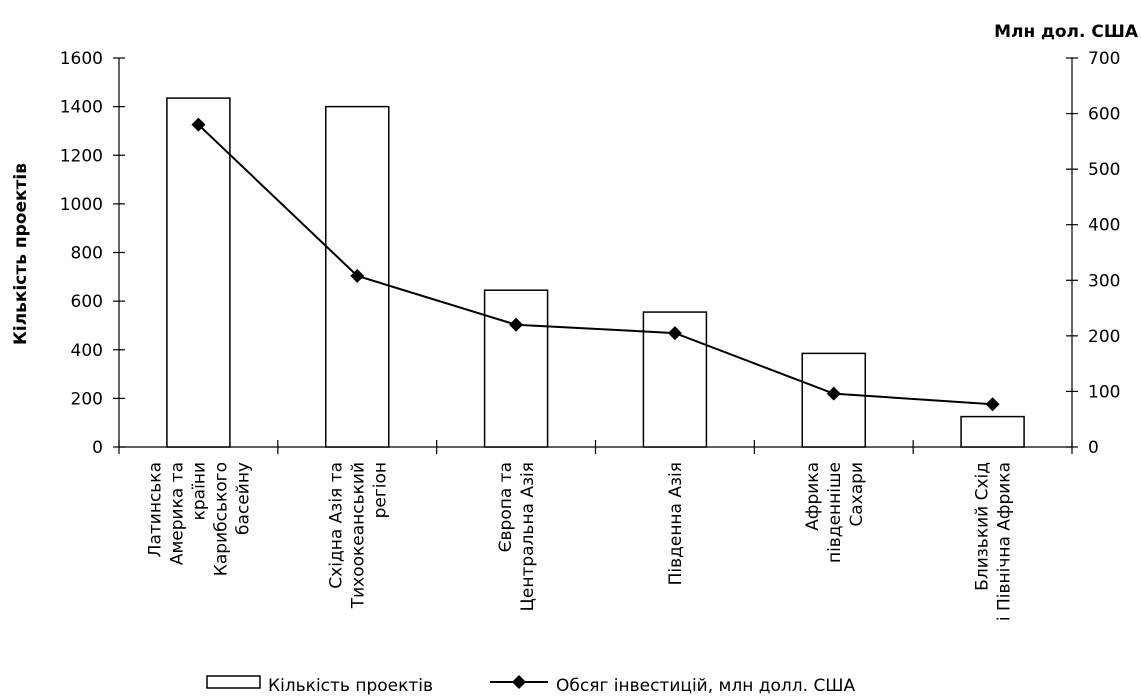  I want to click on x-category-label-line: південніше, so click(835, 512).